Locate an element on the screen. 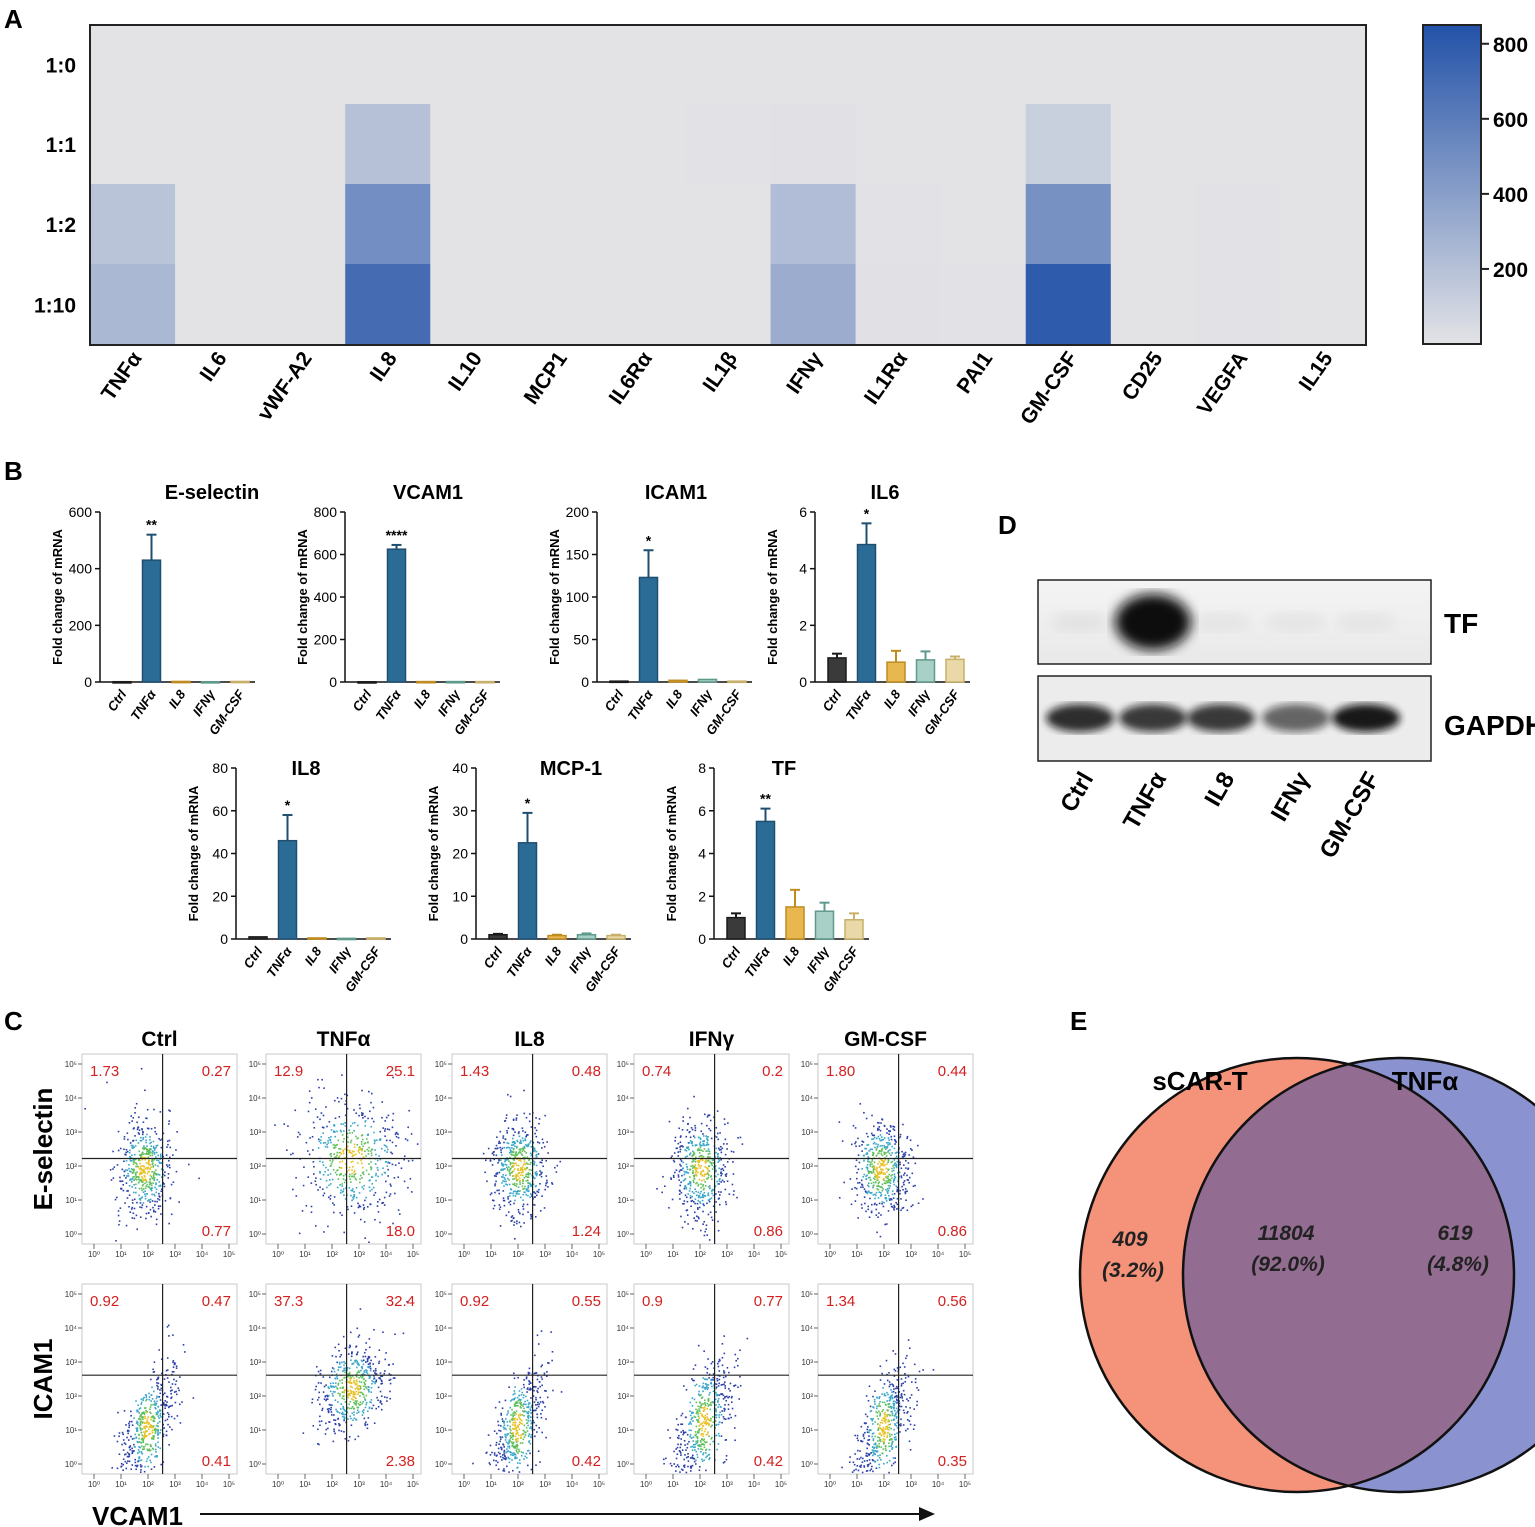 The image size is (1535, 1527). bar-chart-ytick: 20 is located at coordinates (220, 896).